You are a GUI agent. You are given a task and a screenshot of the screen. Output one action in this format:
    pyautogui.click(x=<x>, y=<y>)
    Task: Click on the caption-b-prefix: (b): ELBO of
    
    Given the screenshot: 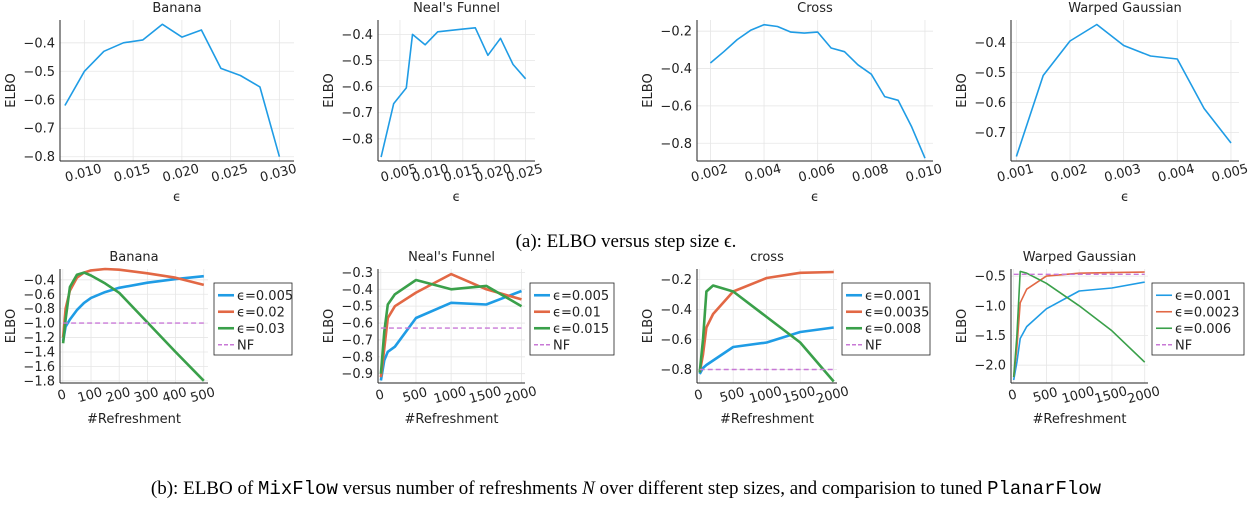 What is the action you would take?
    pyautogui.click(x=204, y=488)
    